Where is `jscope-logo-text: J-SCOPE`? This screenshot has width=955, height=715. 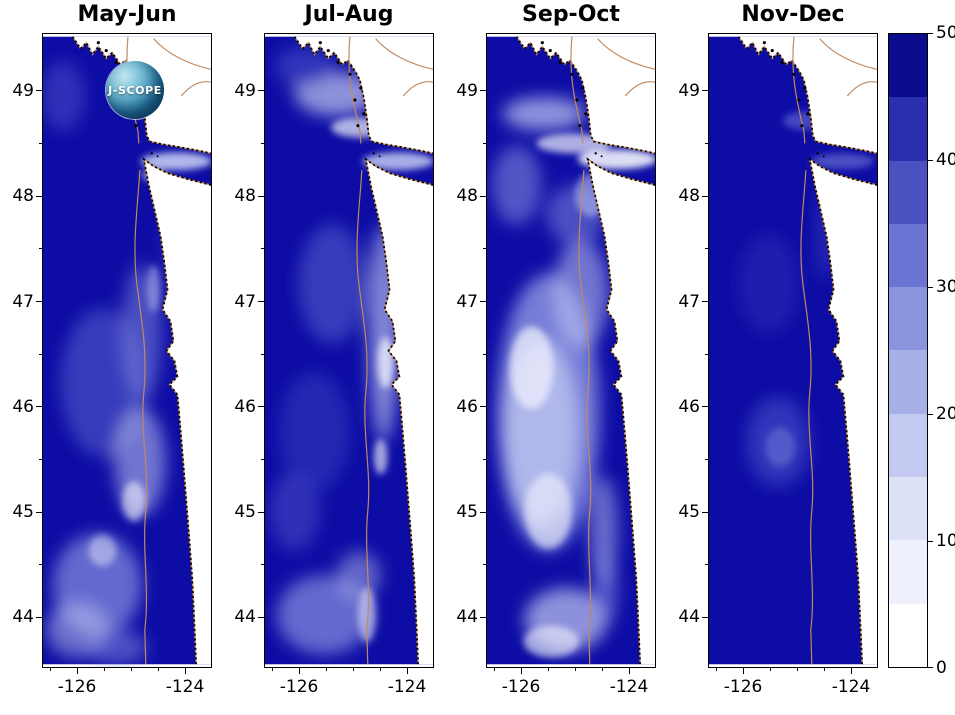
jscope-logo-text: J-SCOPE is located at coordinates (135, 90).